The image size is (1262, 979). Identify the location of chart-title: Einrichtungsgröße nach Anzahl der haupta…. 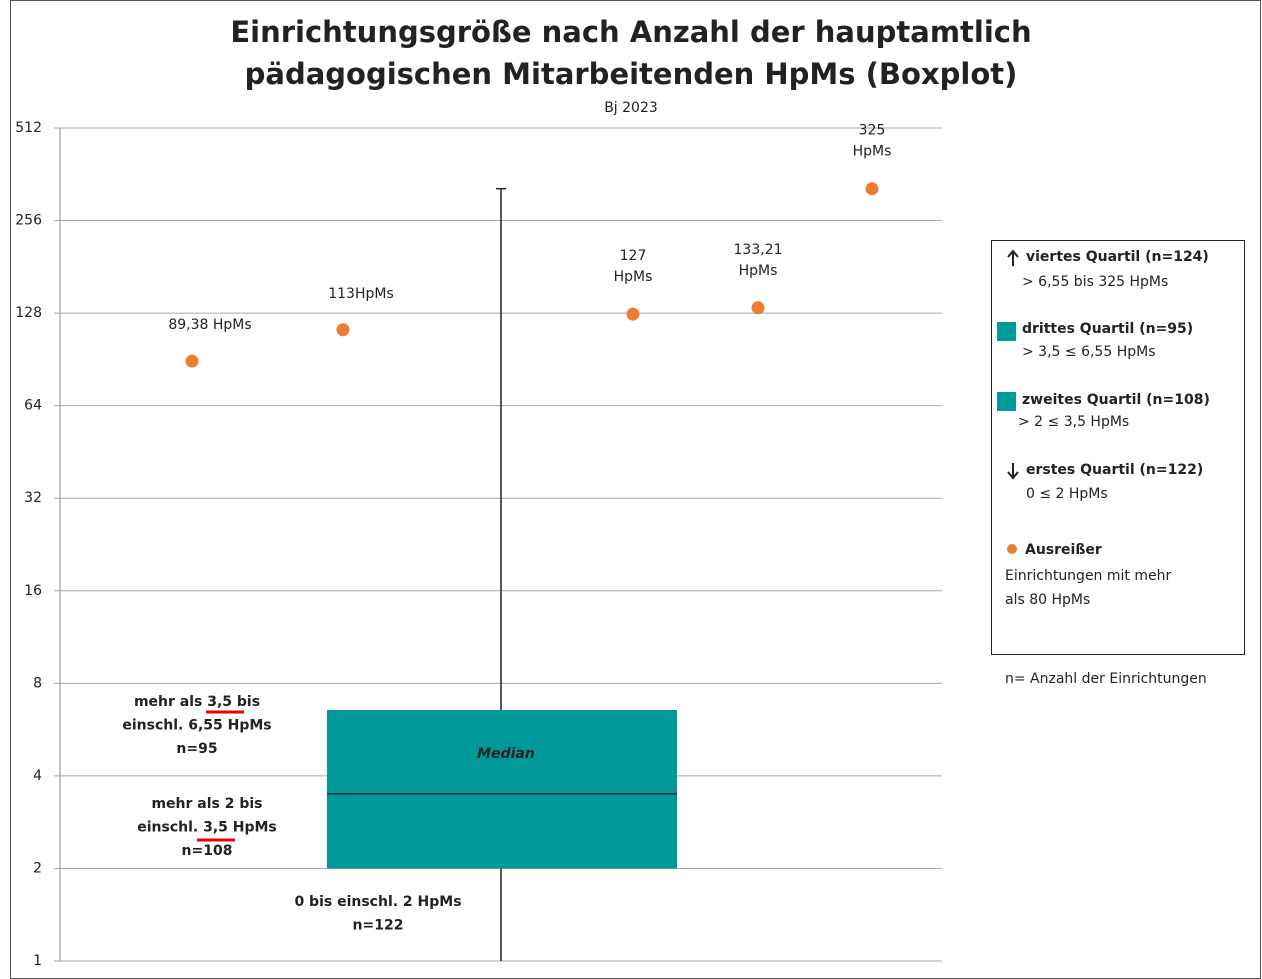
(630, 32).